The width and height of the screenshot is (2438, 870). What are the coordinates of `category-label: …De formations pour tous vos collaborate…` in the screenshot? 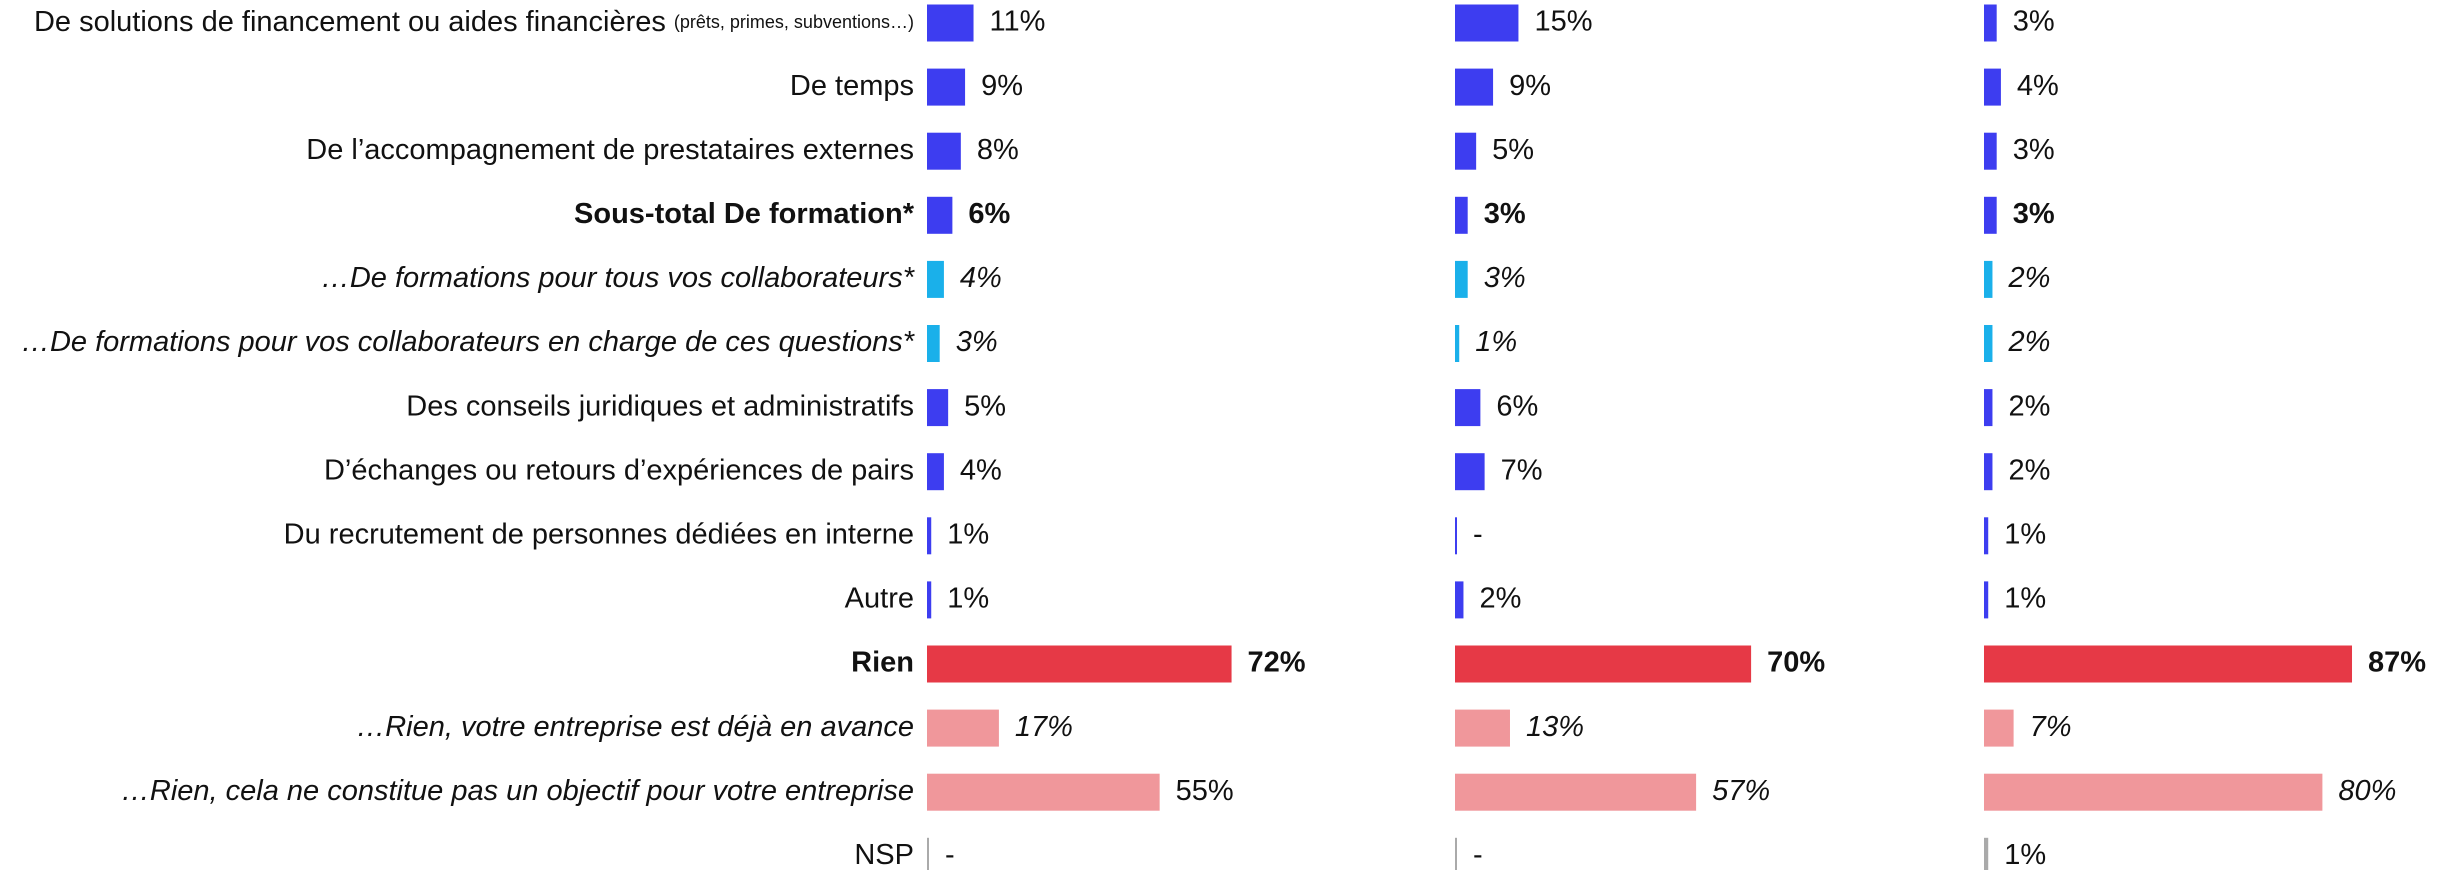 It's located at (618, 278).